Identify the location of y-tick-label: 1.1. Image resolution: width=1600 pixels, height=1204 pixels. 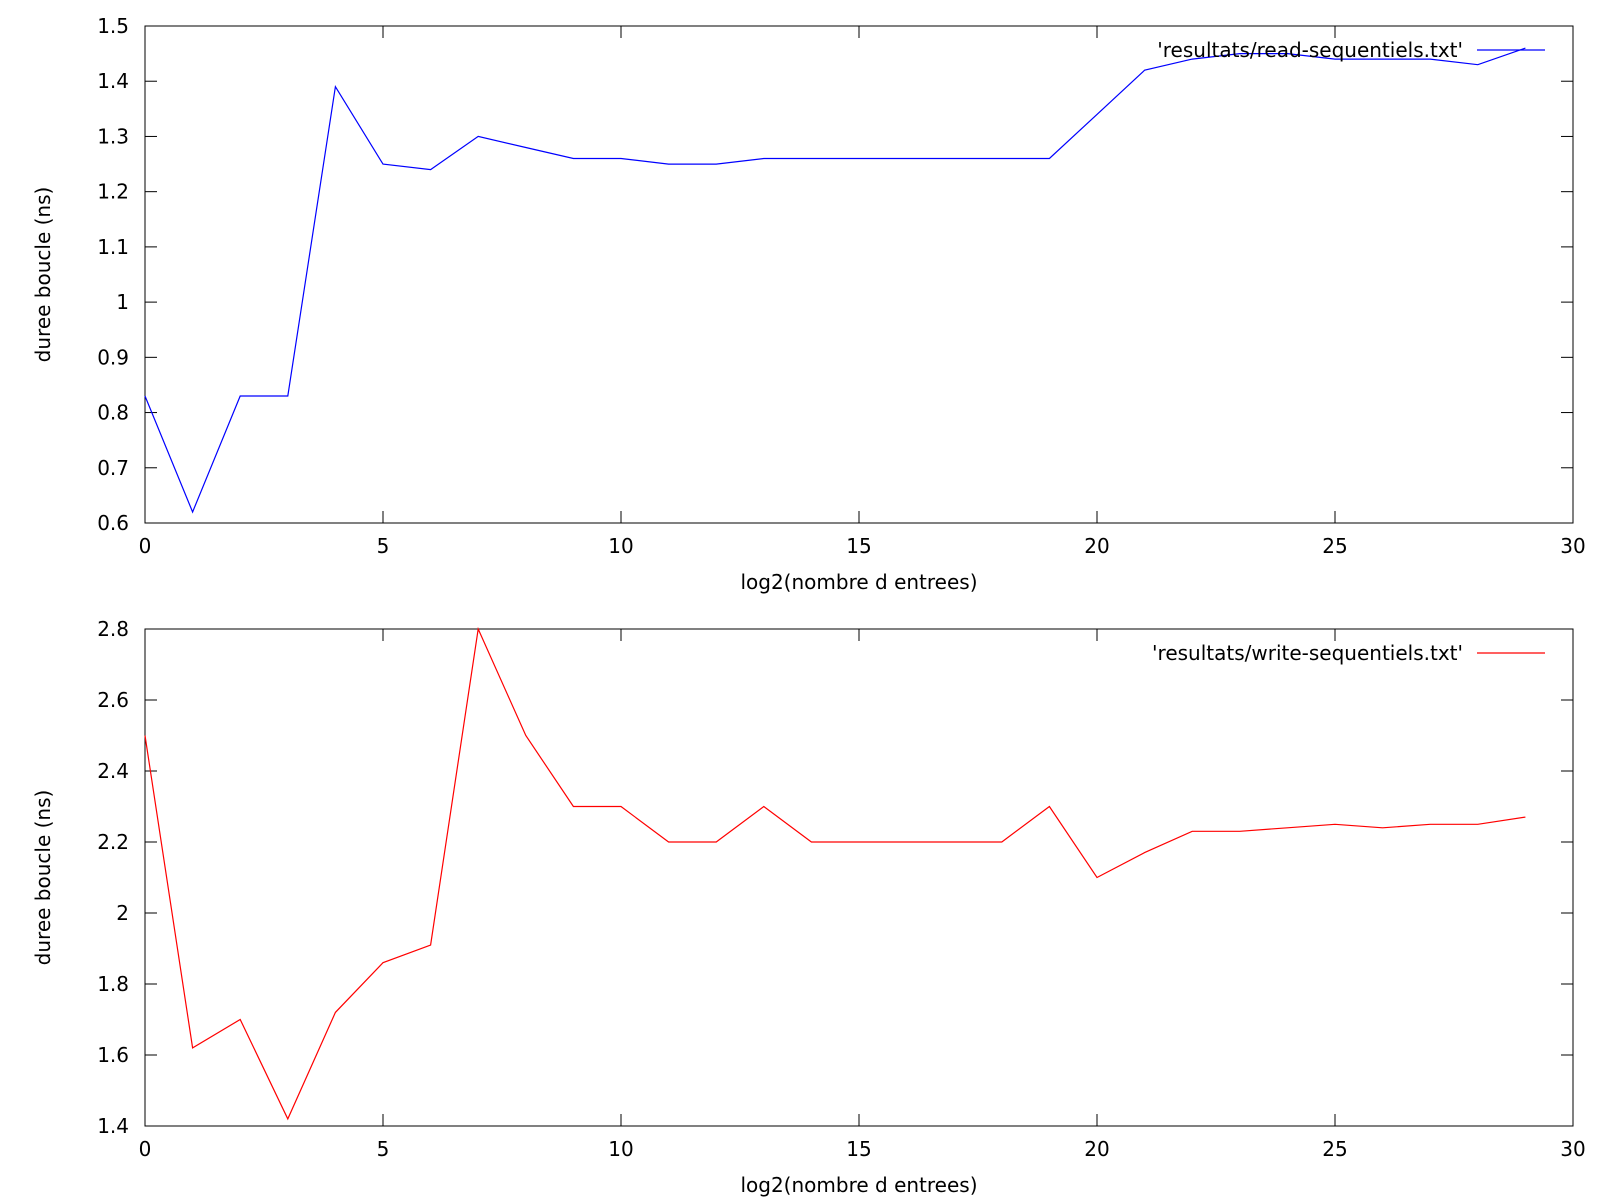
(113, 247).